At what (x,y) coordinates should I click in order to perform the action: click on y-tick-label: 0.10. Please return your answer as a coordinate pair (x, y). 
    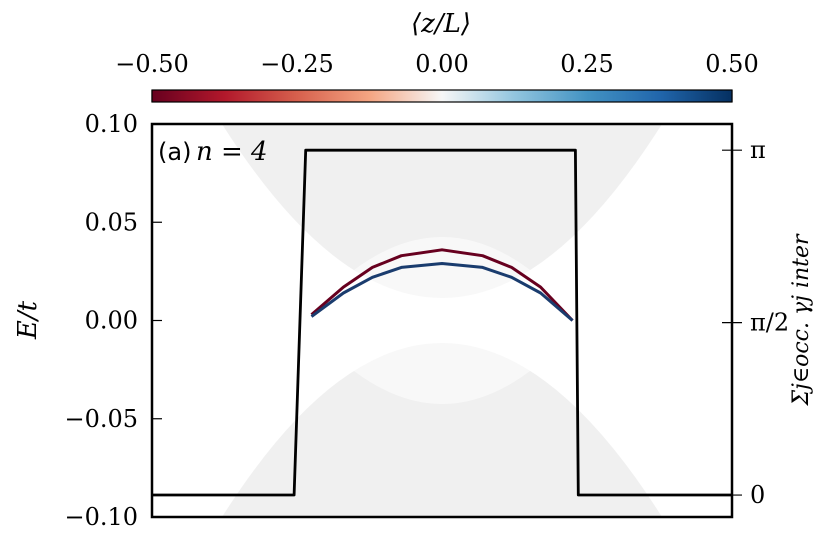
    Looking at the image, I should click on (111, 124).